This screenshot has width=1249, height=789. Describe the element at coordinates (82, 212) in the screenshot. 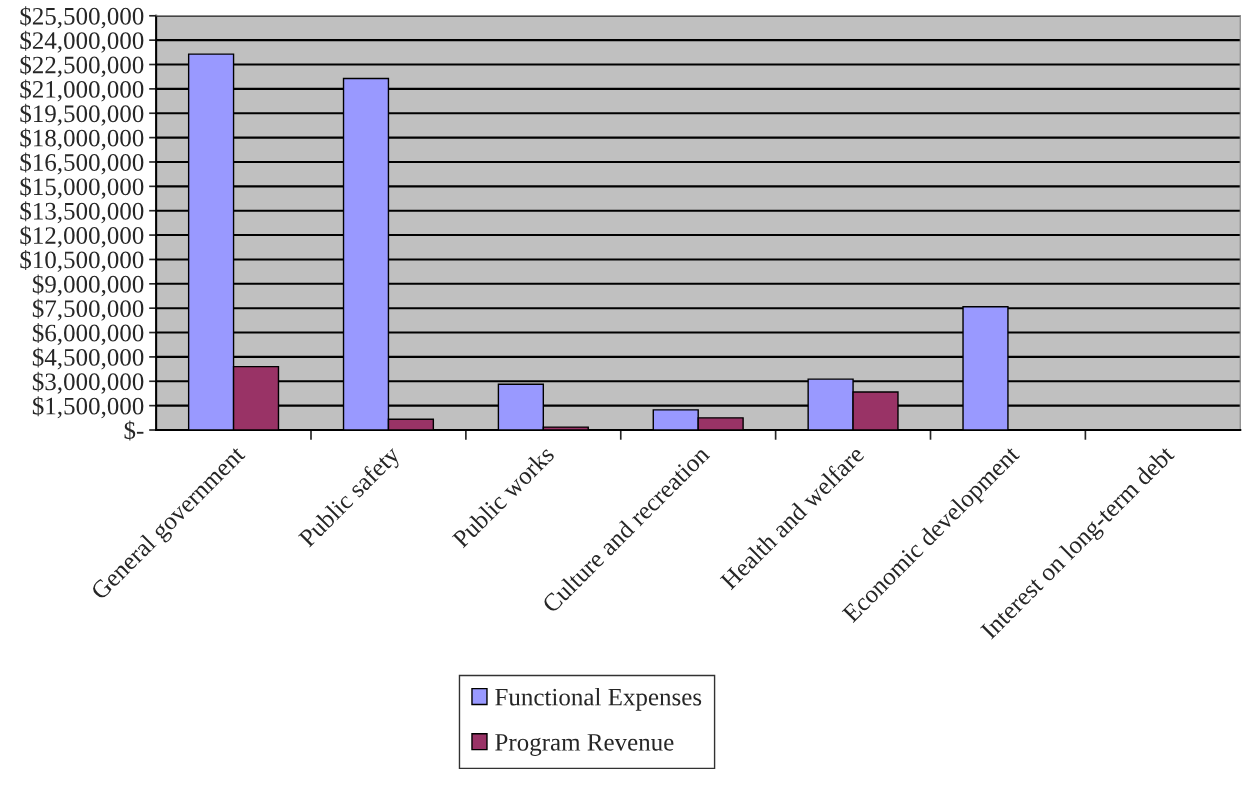

I see `y-tick-label: $13,500,000` at that location.